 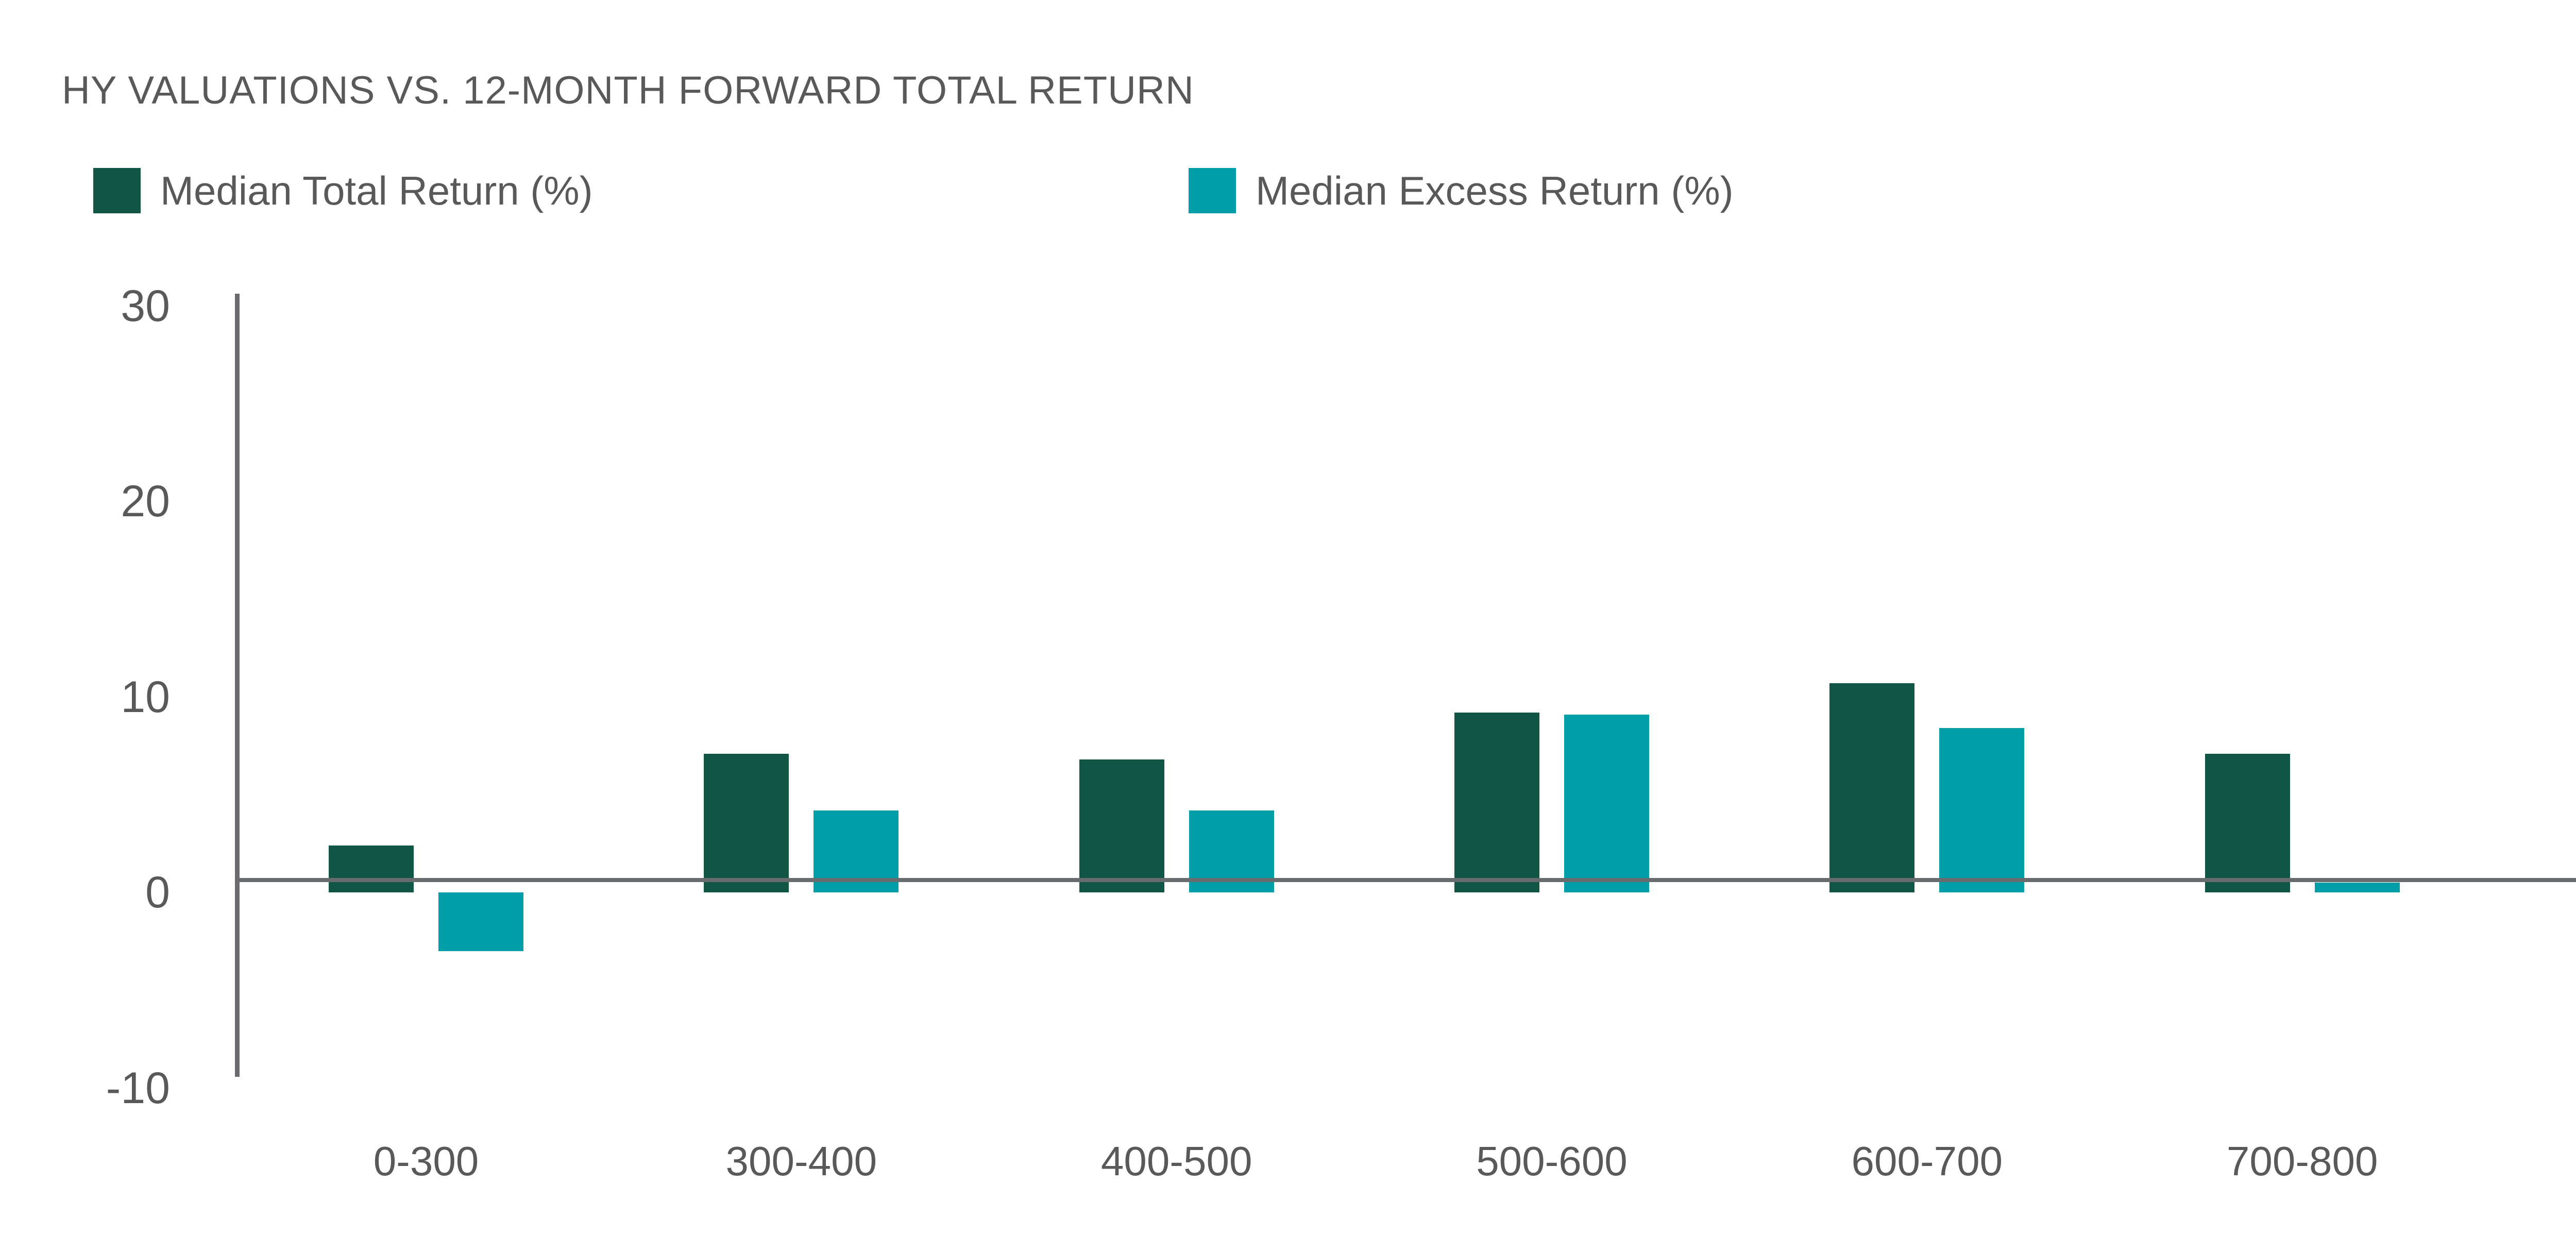 What do you see at coordinates (1176, 1161) in the screenshot?
I see `x-category-label-400-500: 400-500` at bounding box center [1176, 1161].